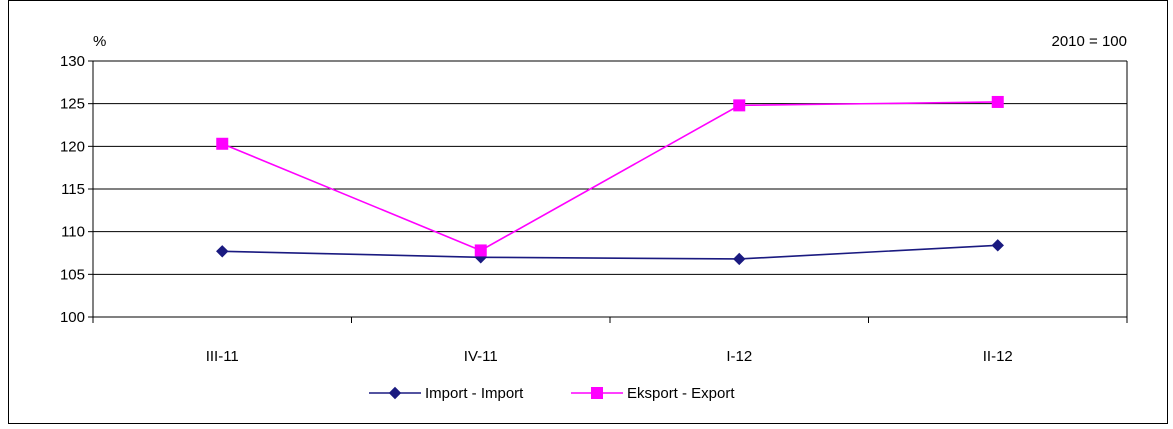 This screenshot has width=1173, height=429. What do you see at coordinates (72, 104) in the screenshot?
I see `y-tick-label: 125` at bounding box center [72, 104].